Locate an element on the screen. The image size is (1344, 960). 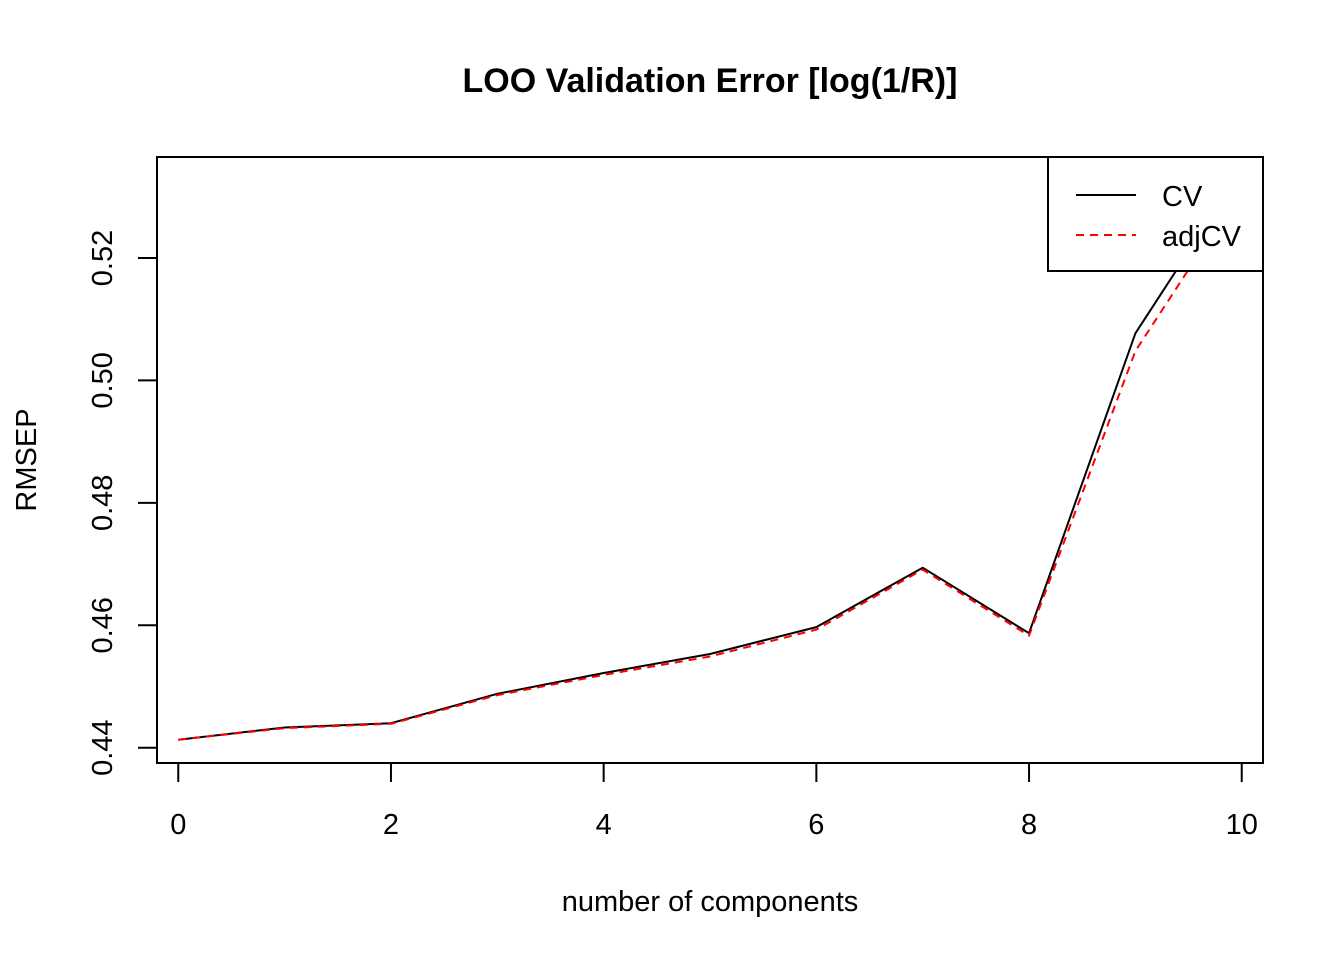
legend-box is located at coordinates (1155, 214).